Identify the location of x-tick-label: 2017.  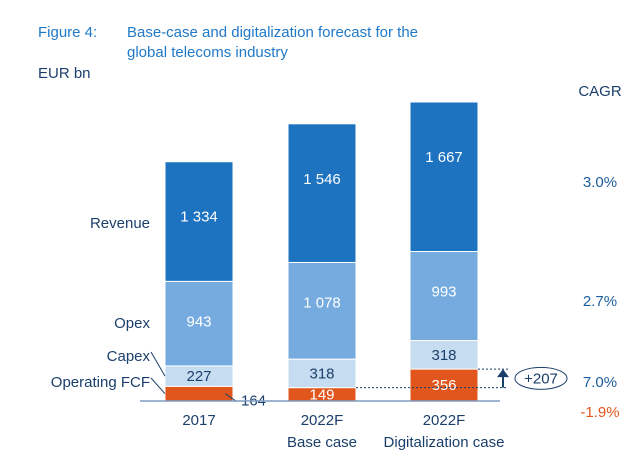
(198, 420).